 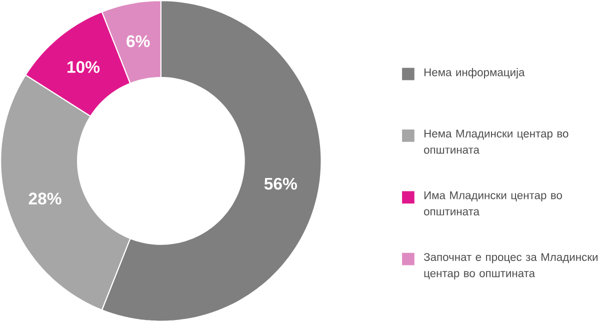 I want to click on legend-label: Нема Младински центар во општината, so click(x=496, y=142).